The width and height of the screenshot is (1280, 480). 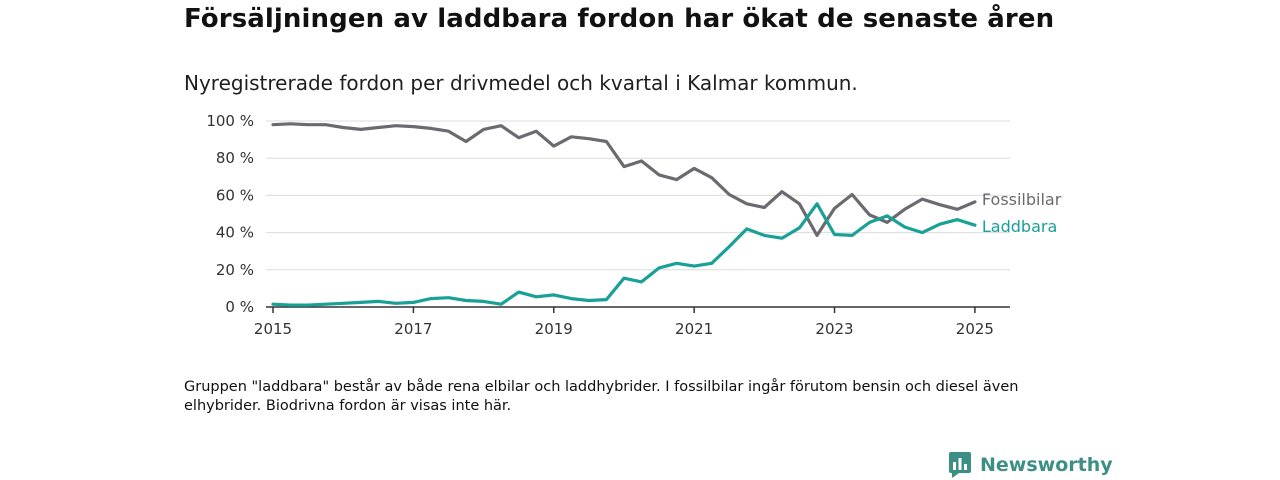 I want to click on y-tick-label: 80 %, so click(x=235, y=158).